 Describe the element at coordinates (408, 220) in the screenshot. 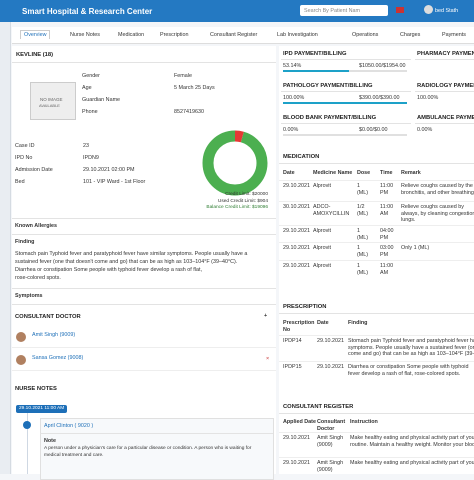

I see `table-cell: lungs.` at that location.